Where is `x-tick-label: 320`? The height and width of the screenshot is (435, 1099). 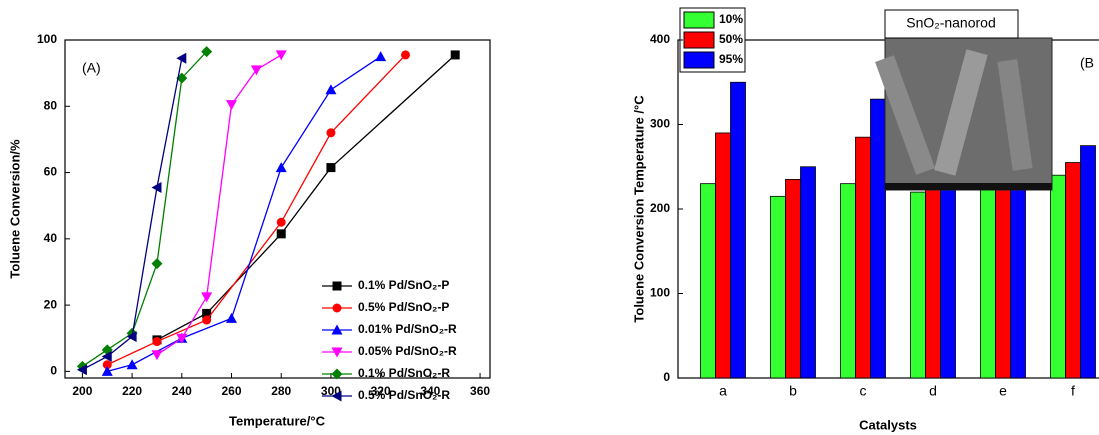
x-tick-label: 320 is located at coordinates (381, 391).